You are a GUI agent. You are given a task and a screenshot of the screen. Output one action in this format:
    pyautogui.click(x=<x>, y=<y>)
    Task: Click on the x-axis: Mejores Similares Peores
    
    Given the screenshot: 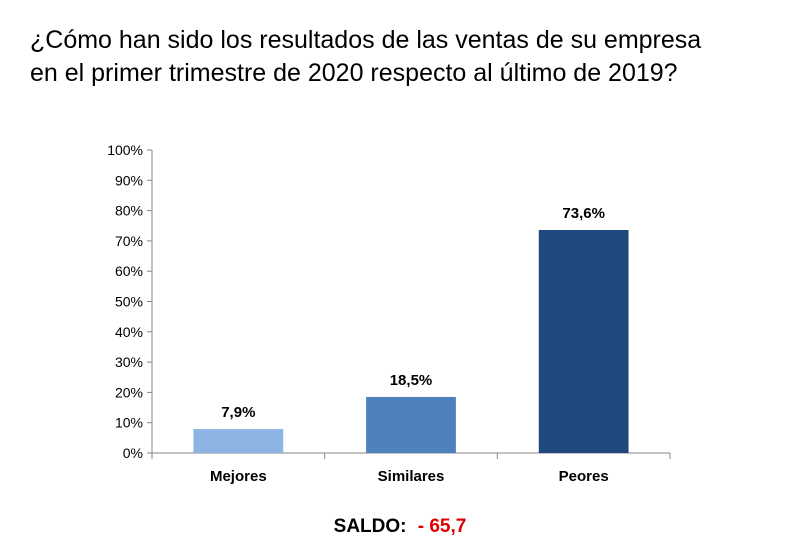 What is the action you would take?
    pyautogui.click(x=411, y=468)
    